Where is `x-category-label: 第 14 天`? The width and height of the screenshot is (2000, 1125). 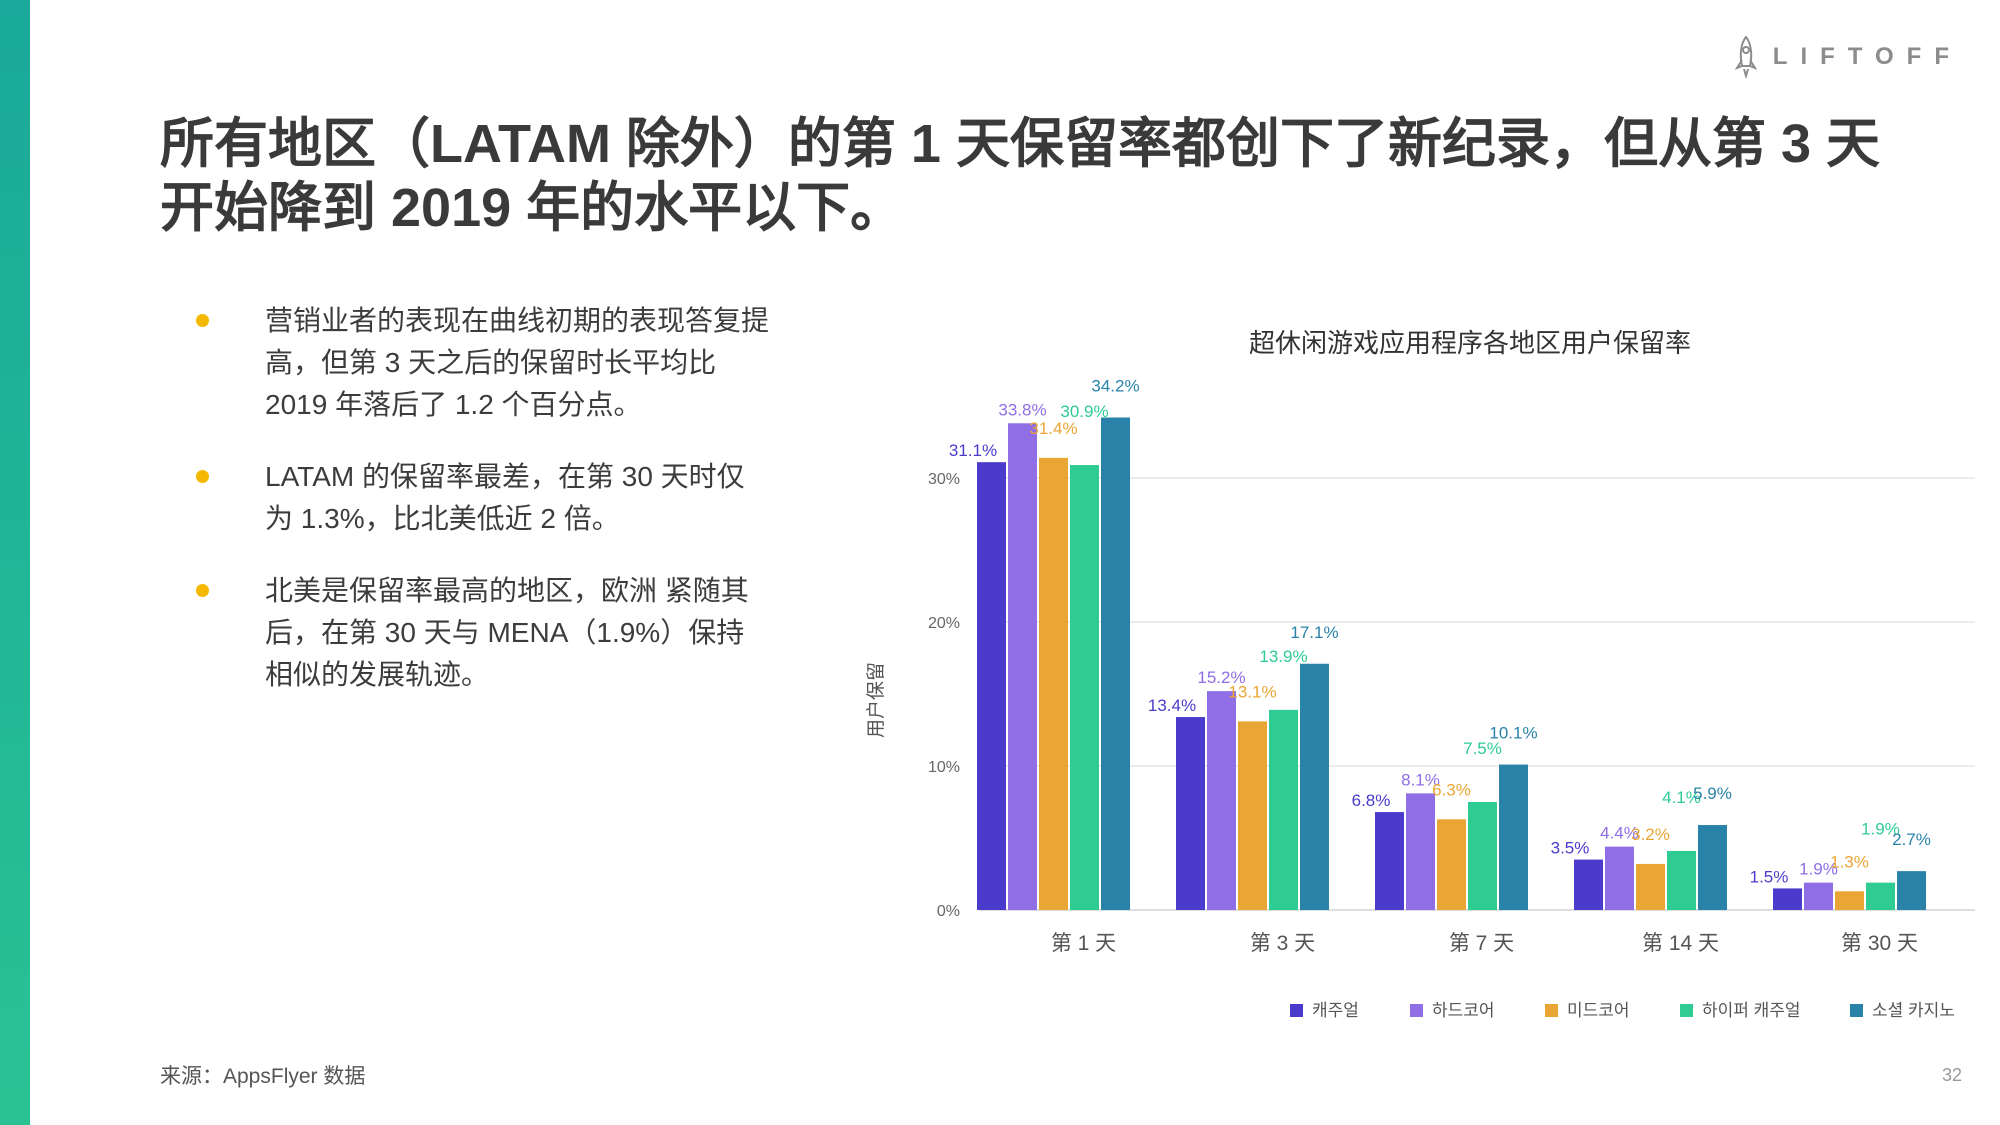
x-category-label: 第 14 天 is located at coordinates (1680, 943).